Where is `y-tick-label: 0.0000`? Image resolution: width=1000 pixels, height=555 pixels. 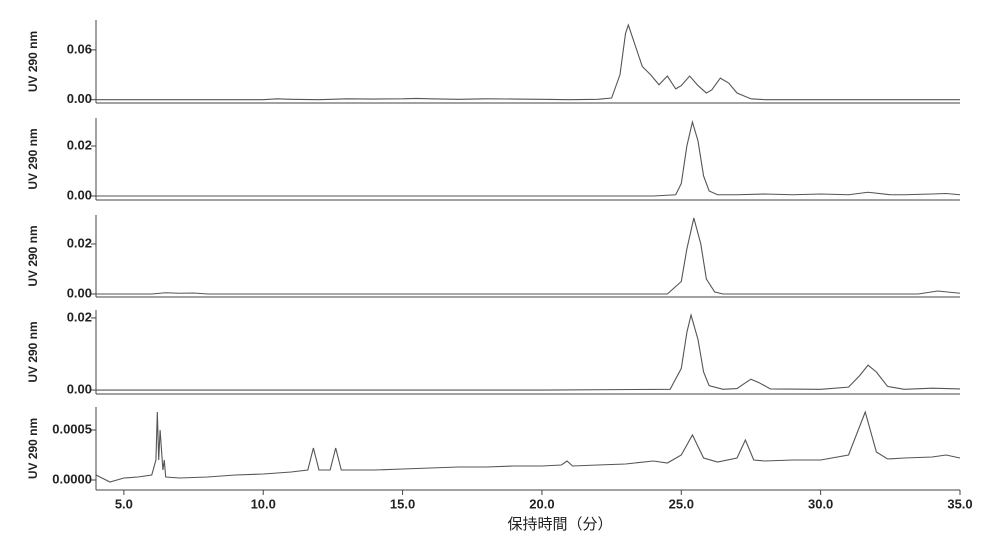 y-tick-label: 0.0000 is located at coordinates (72, 478).